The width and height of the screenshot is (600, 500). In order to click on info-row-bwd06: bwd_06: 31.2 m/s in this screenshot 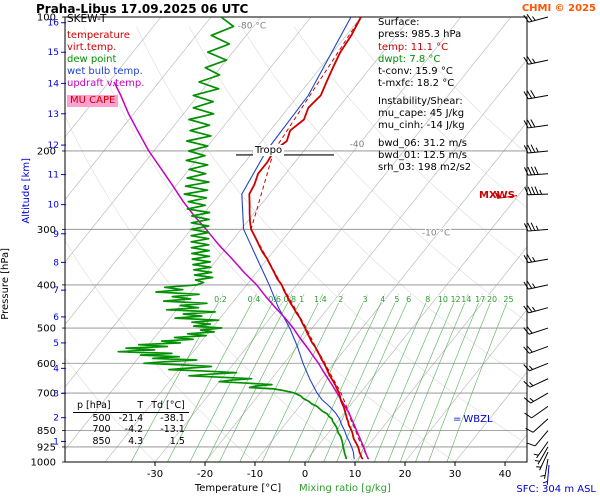, I will do `click(422, 143)`.